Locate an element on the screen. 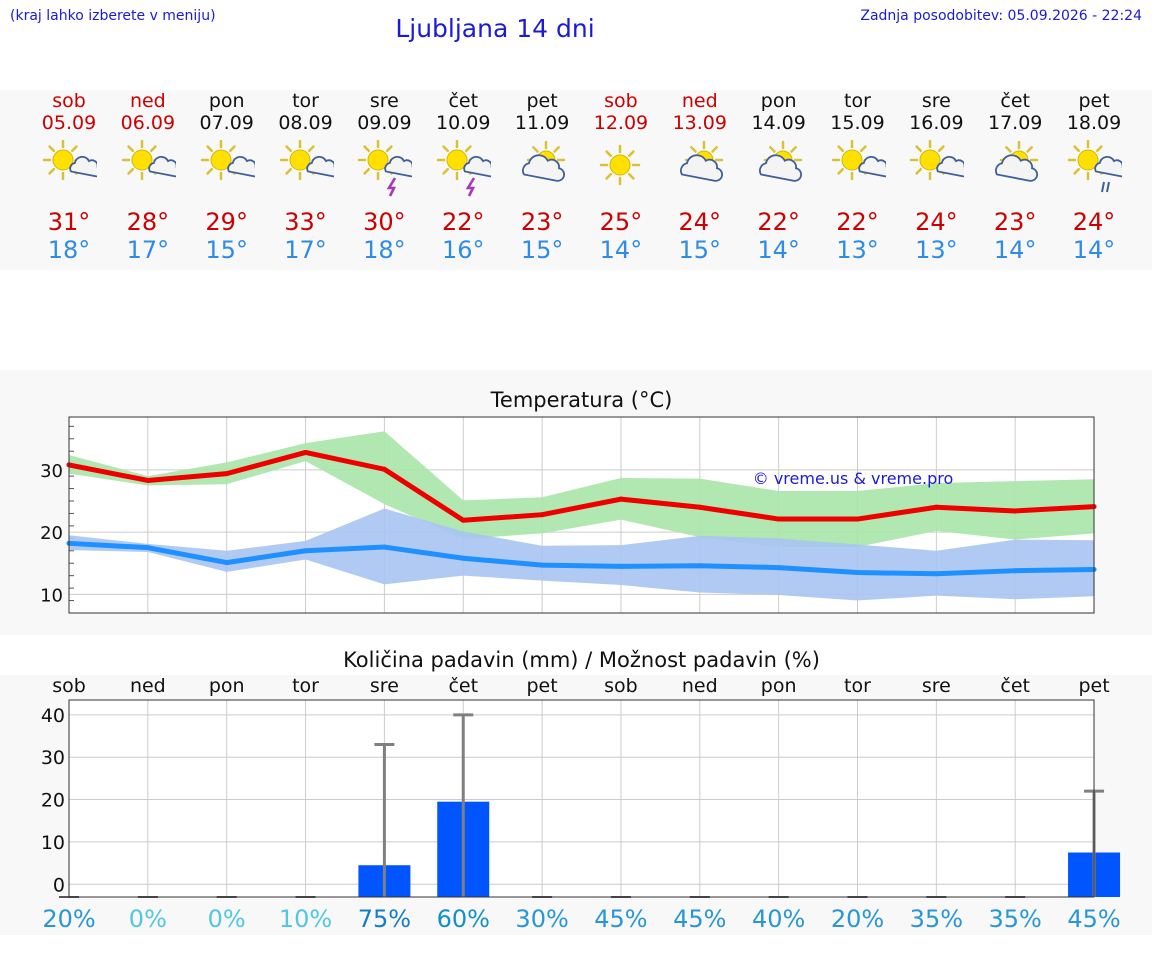  forecast-date: 14.09 is located at coordinates (778, 123).